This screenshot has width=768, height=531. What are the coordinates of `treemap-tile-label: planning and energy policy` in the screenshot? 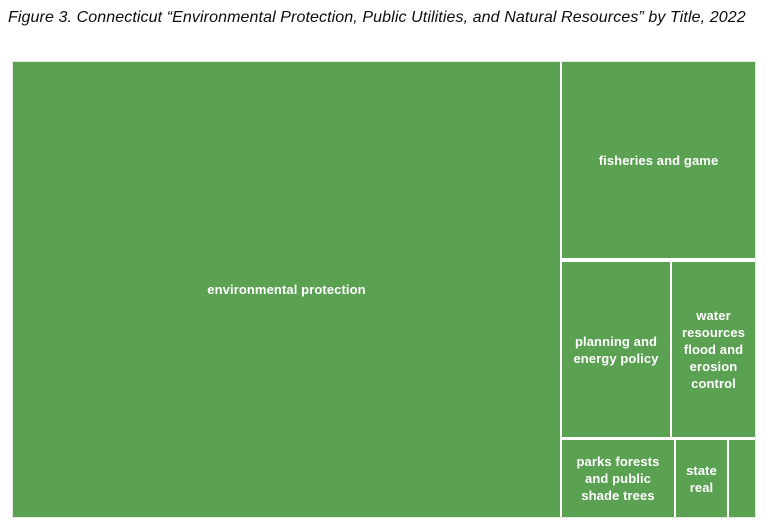 It's located at (616, 349).